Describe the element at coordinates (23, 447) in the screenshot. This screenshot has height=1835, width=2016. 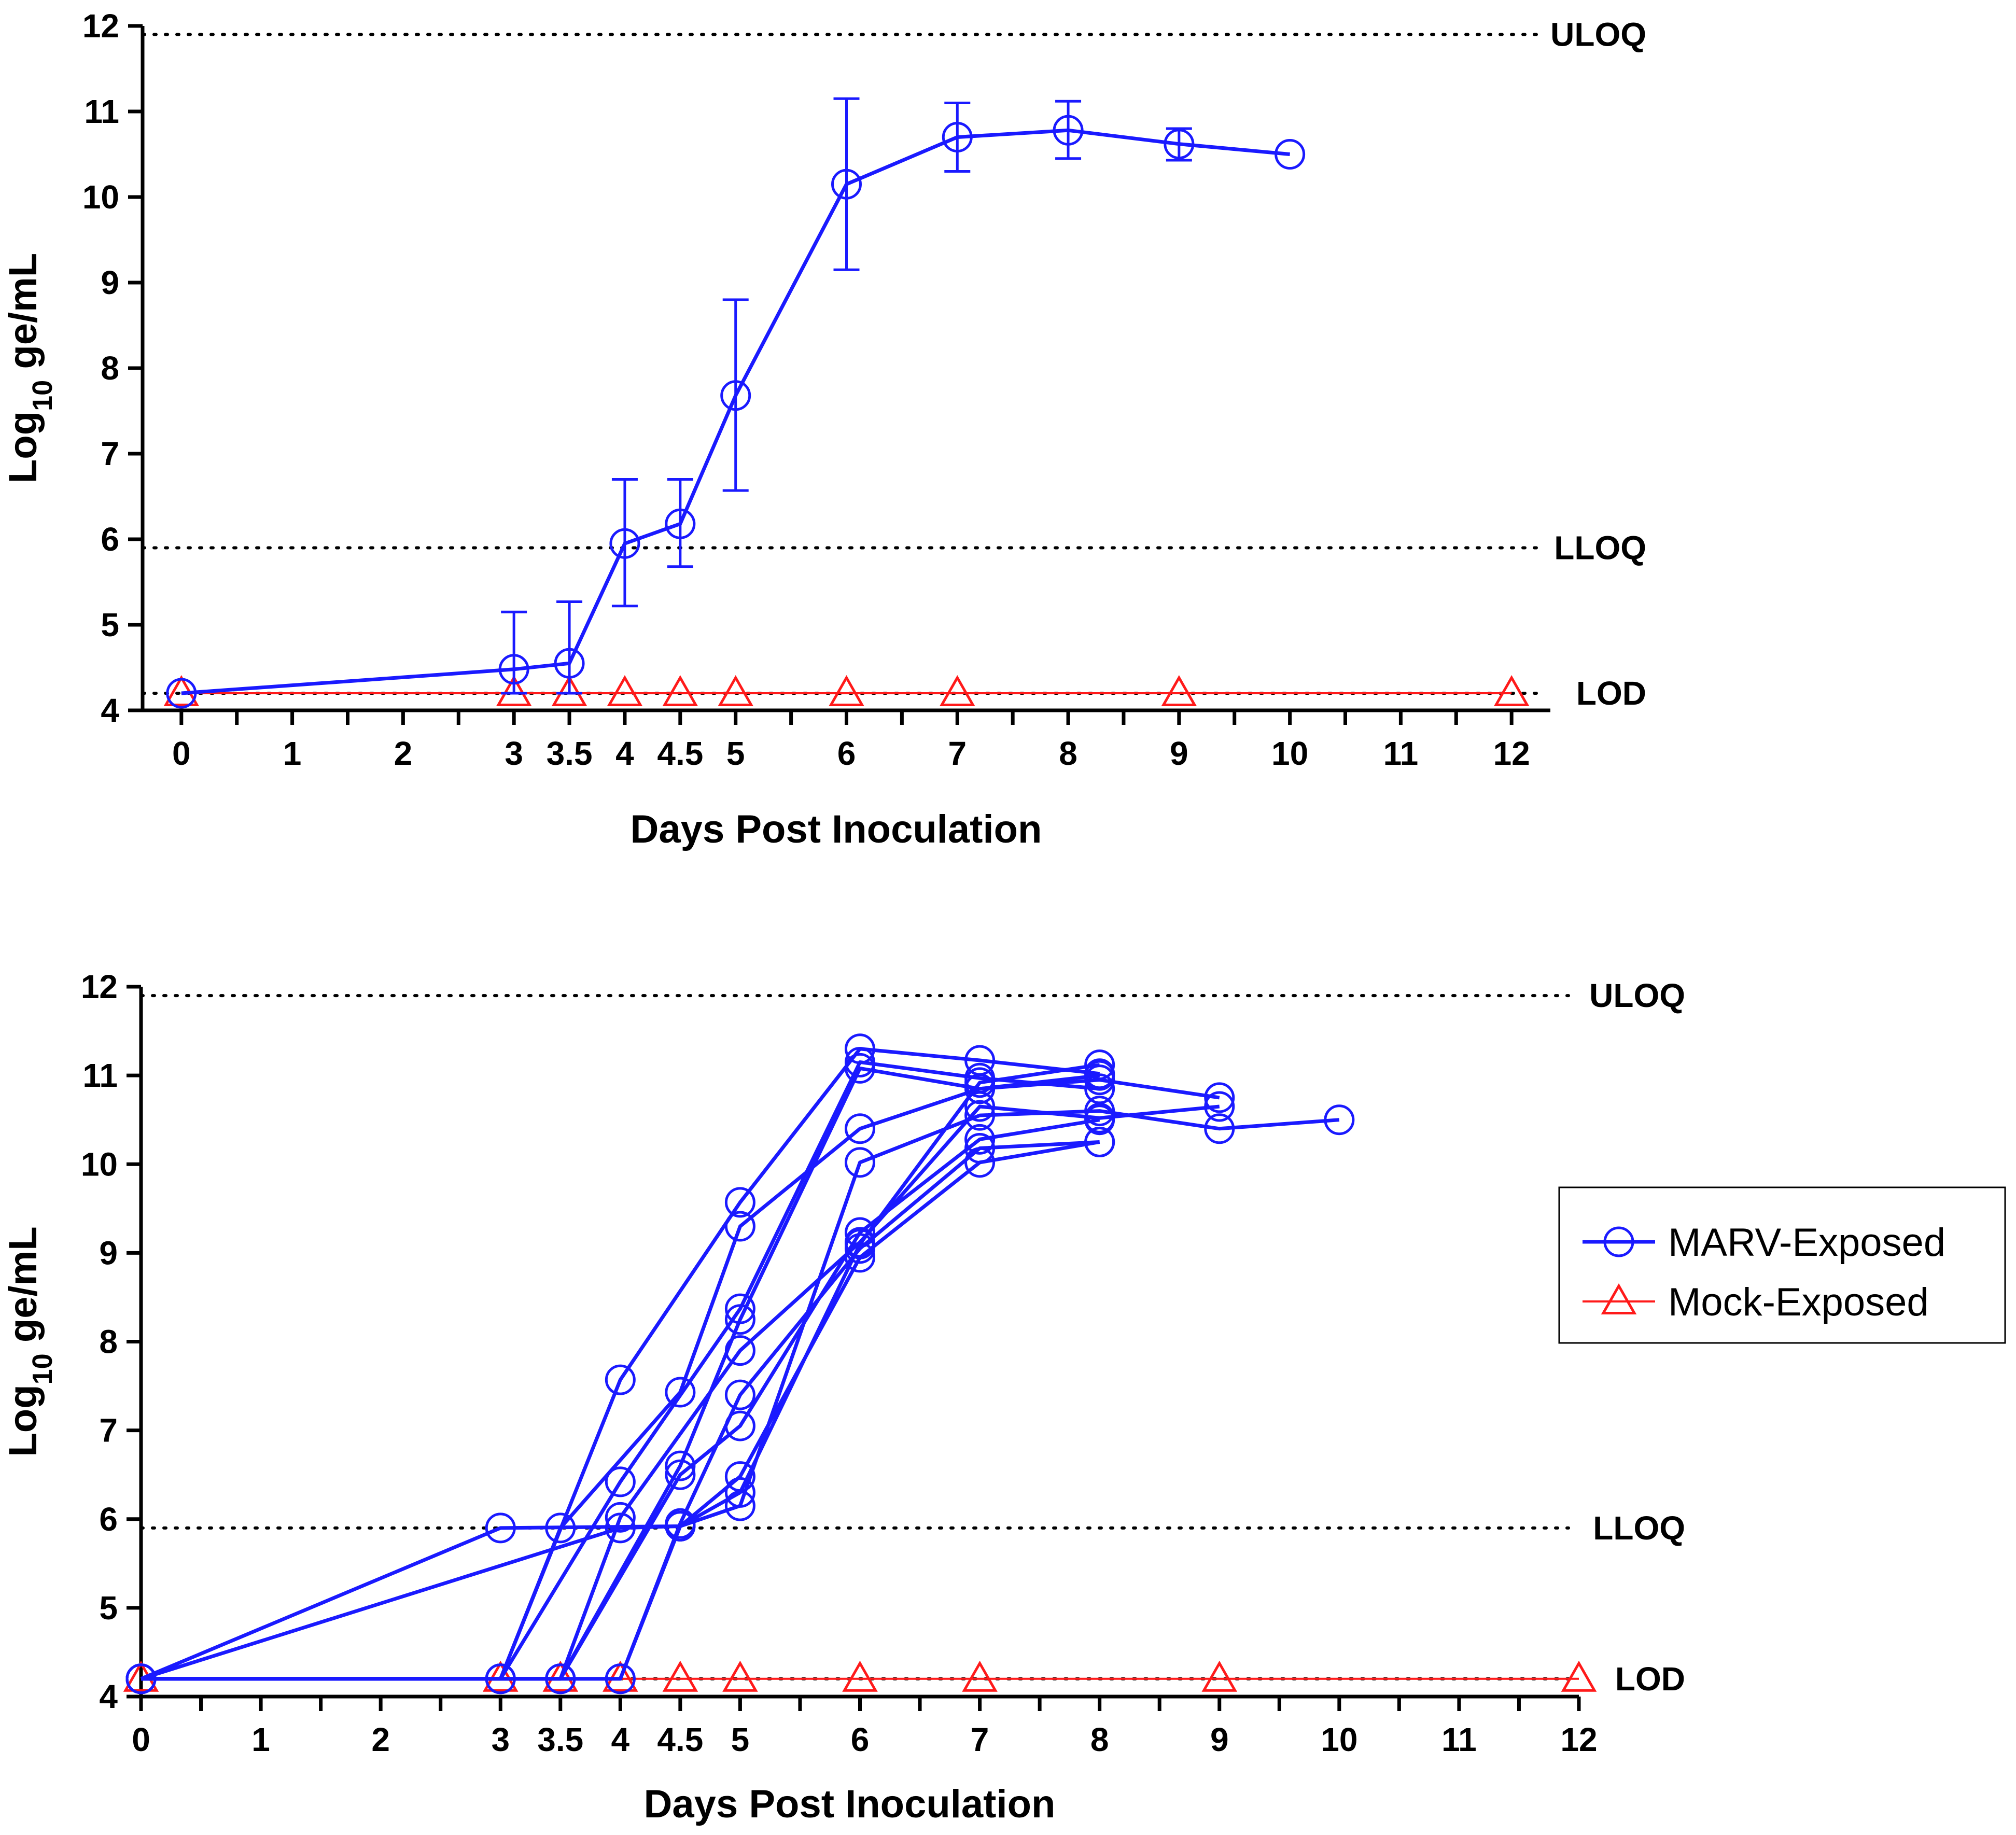
I see `y-axis-title-main: Log` at that location.